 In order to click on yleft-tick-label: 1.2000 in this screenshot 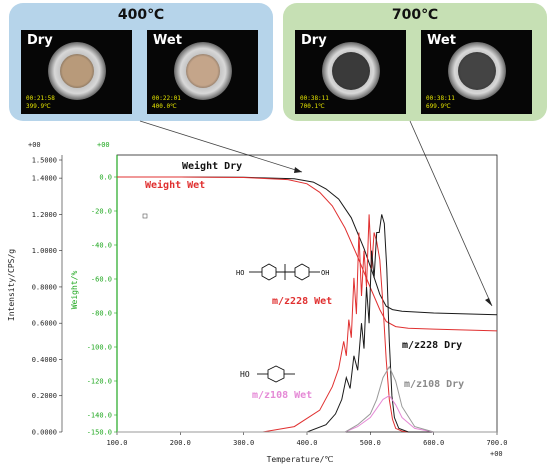, I will do `click(44, 215)`.